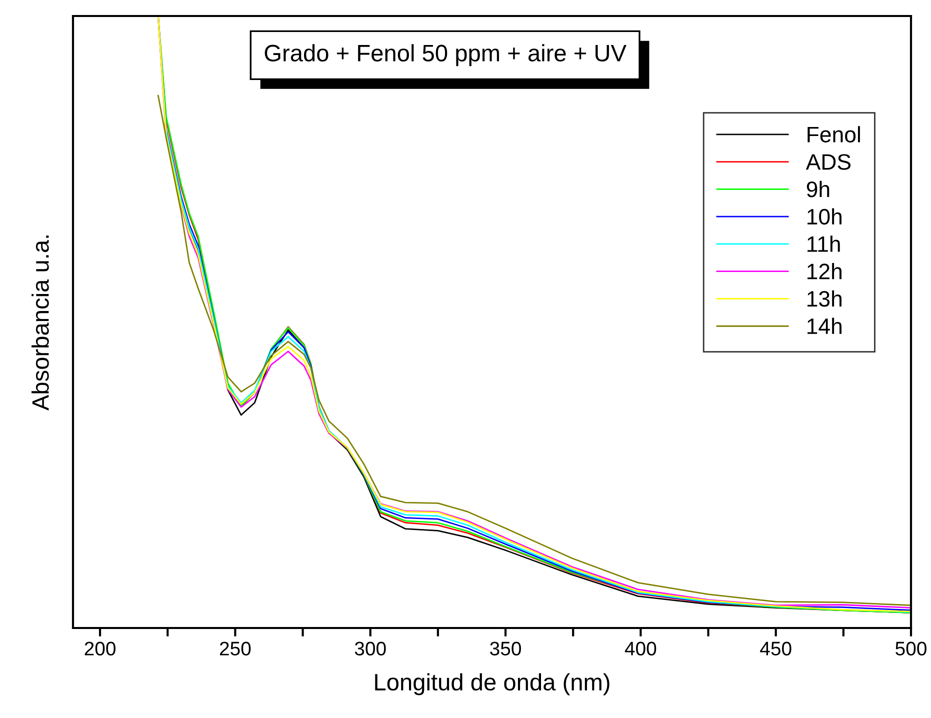 The image size is (931, 718). I want to click on legend-label: 14h, so click(825, 326).